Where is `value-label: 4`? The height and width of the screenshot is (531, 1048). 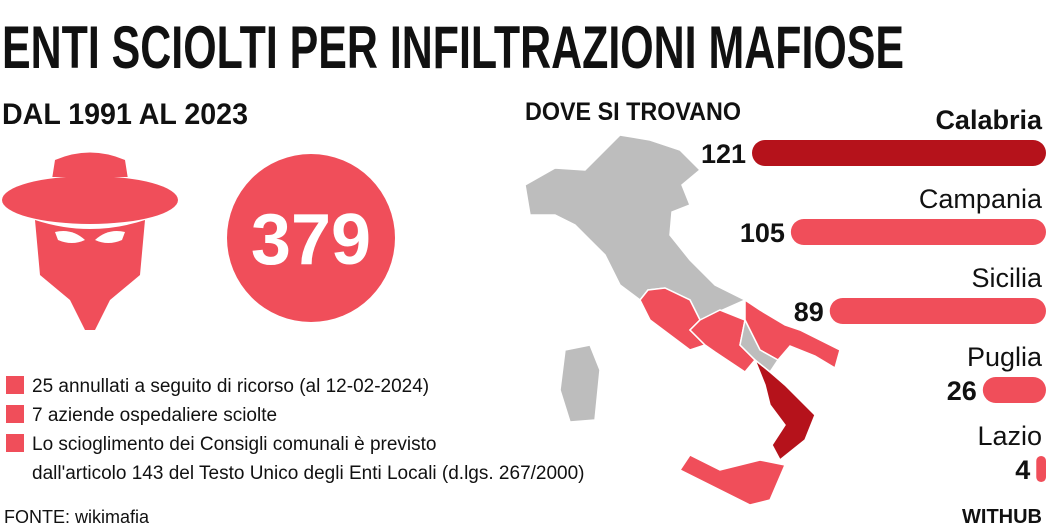
value-label: 4 is located at coordinates (1022, 470).